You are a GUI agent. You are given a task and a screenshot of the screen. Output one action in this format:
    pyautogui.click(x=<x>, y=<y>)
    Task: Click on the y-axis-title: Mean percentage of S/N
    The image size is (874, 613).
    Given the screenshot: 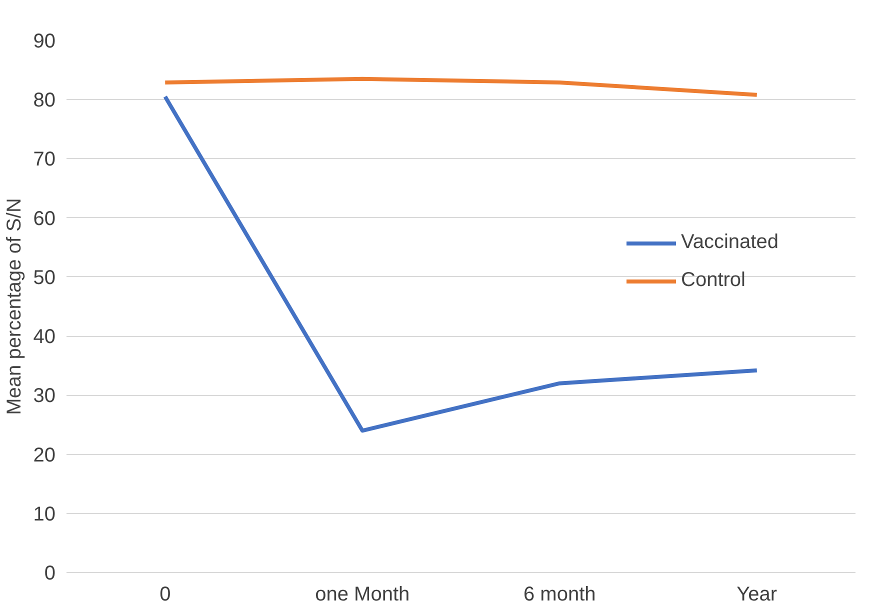 What is the action you would take?
    pyautogui.click(x=14, y=306)
    